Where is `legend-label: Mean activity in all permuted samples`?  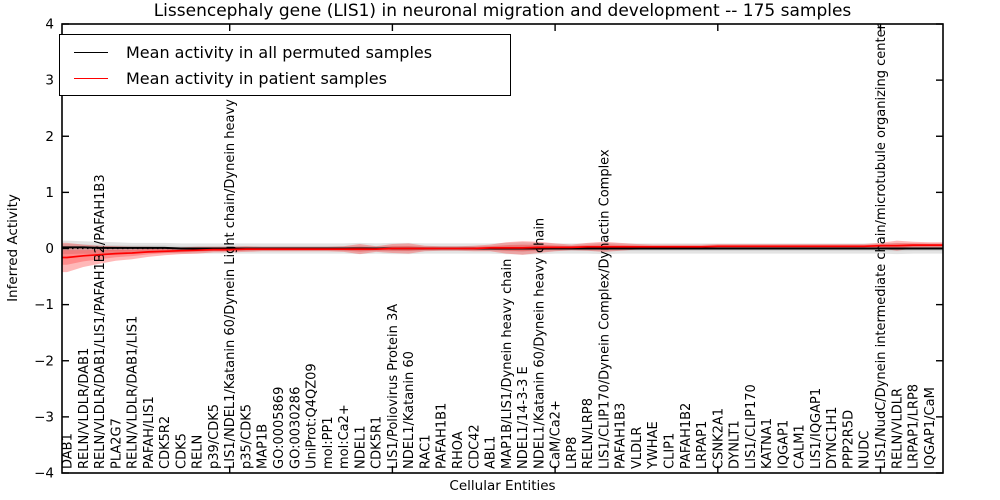 legend-label: Mean activity in all permuted samples is located at coordinates (279, 52).